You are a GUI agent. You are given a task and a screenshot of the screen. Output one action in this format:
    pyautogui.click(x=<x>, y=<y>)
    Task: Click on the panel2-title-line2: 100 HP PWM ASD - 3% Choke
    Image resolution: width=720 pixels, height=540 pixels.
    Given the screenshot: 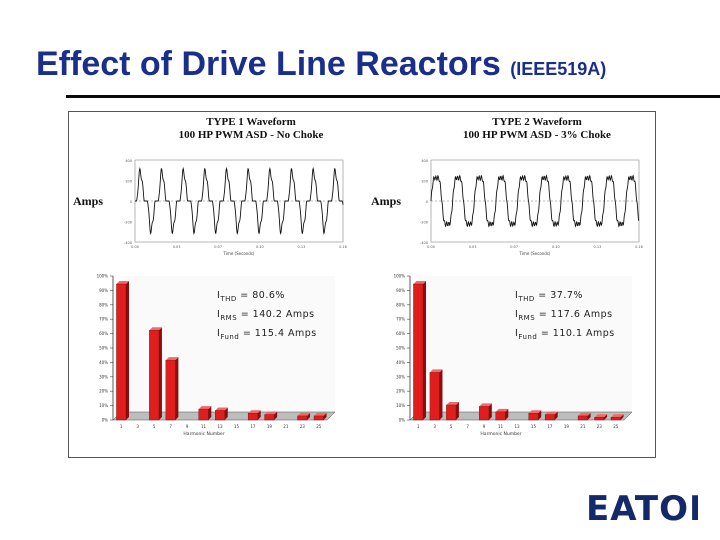 What is the action you would take?
    pyautogui.click(x=537, y=135)
    